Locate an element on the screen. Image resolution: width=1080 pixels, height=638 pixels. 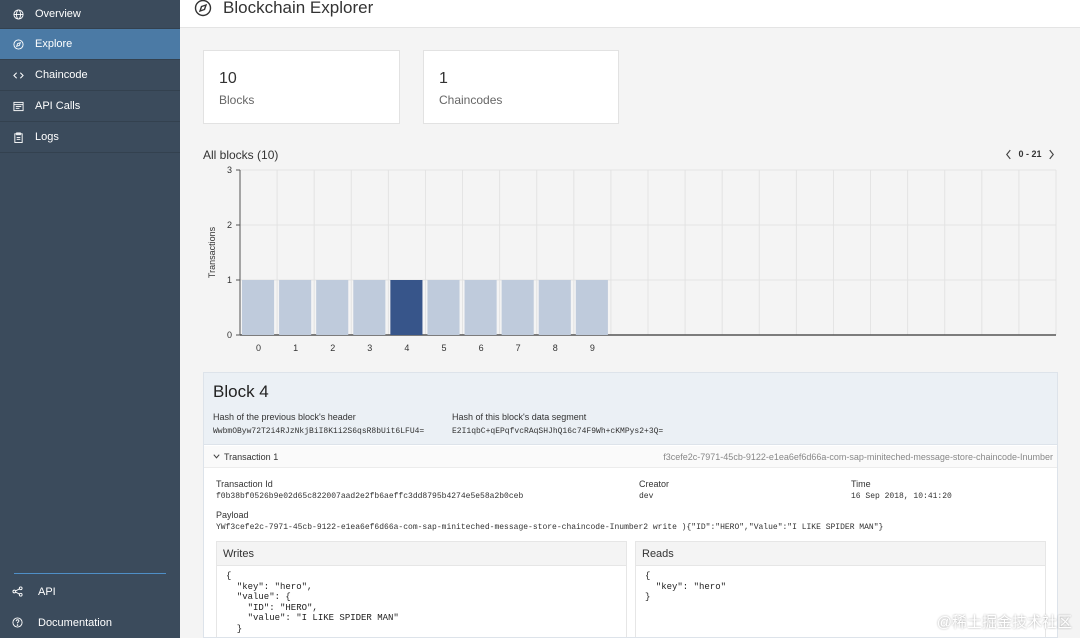
watermark: @稀土掘金技术社区 is located at coordinates (1004, 622).